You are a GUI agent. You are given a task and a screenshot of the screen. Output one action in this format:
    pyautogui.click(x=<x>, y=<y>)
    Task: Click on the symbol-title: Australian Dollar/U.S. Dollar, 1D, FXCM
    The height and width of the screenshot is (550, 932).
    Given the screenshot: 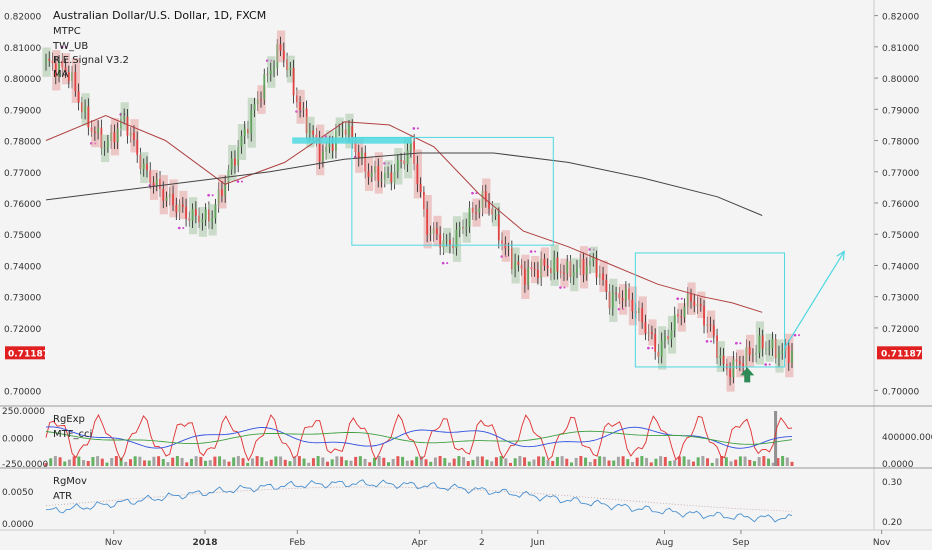 What is the action you would take?
    pyautogui.click(x=159, y=15)
    